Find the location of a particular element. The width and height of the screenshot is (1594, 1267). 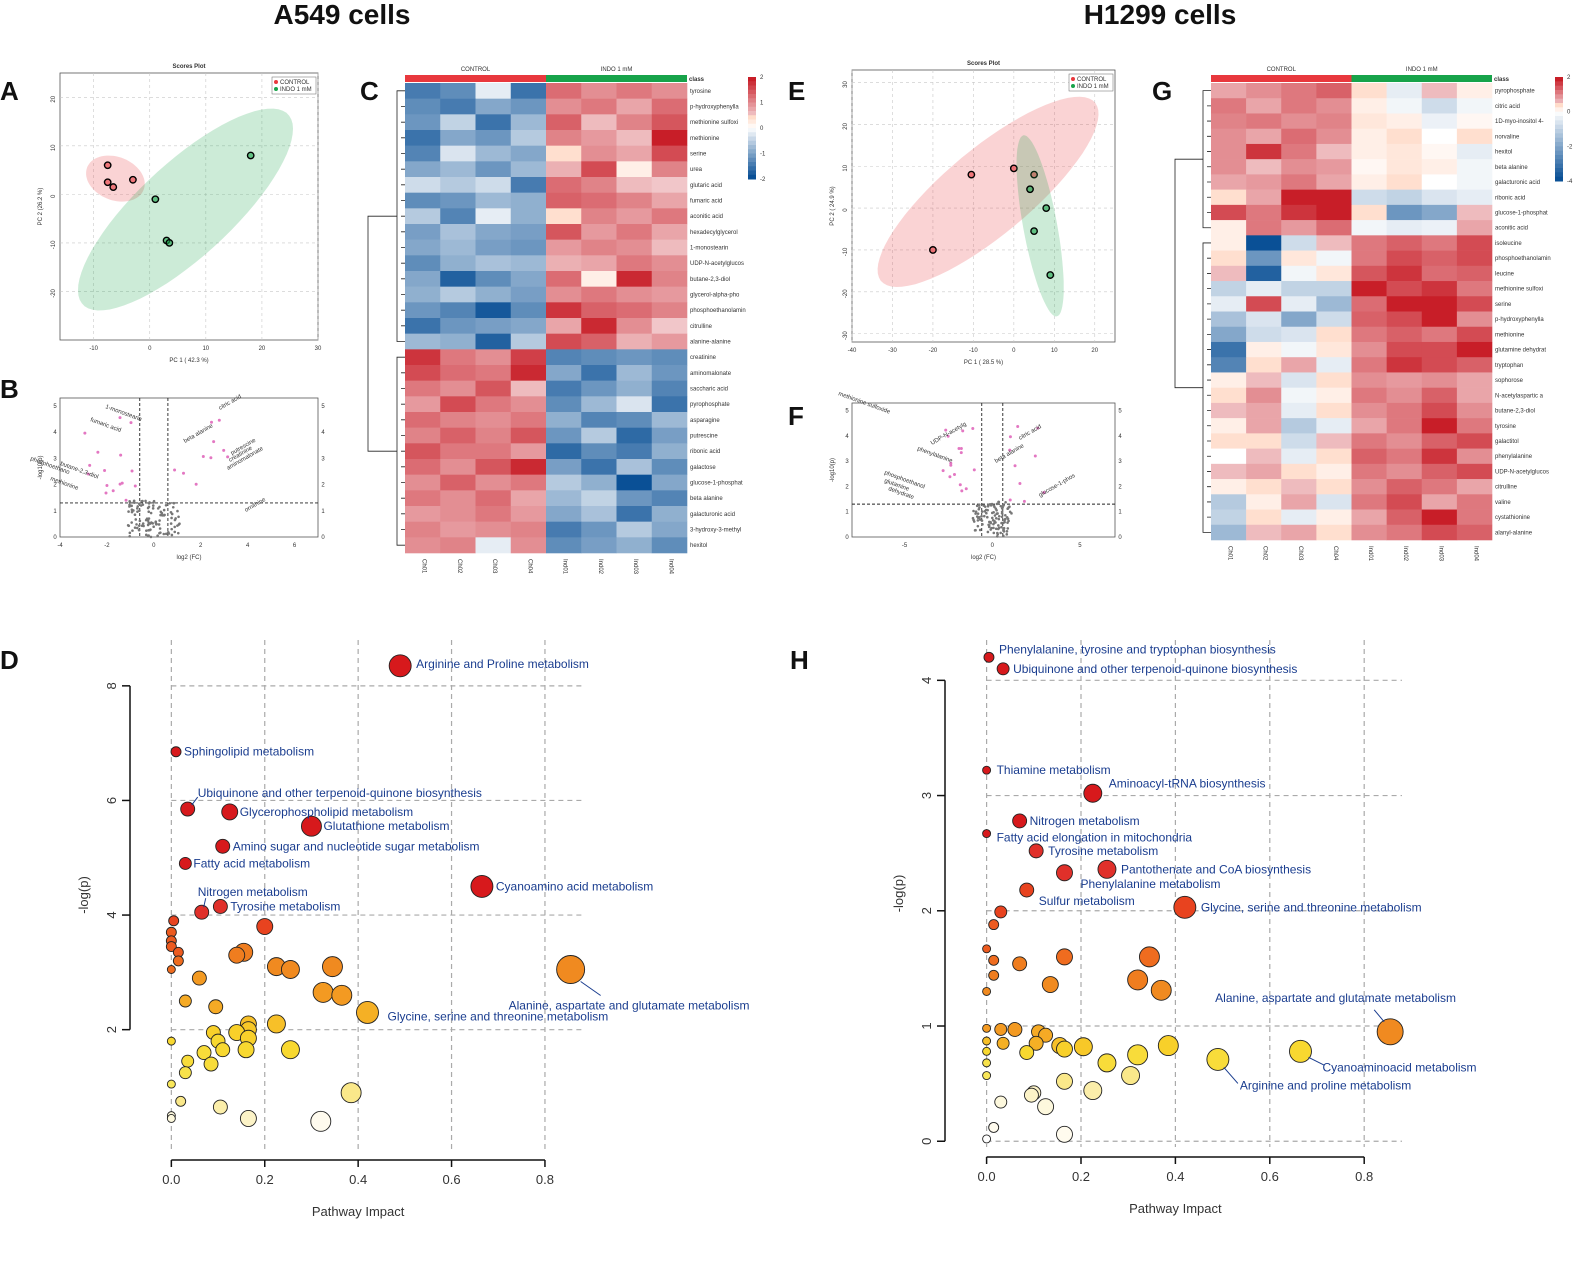

row-label: ribonic acid is located at coordinates (1510, 198).